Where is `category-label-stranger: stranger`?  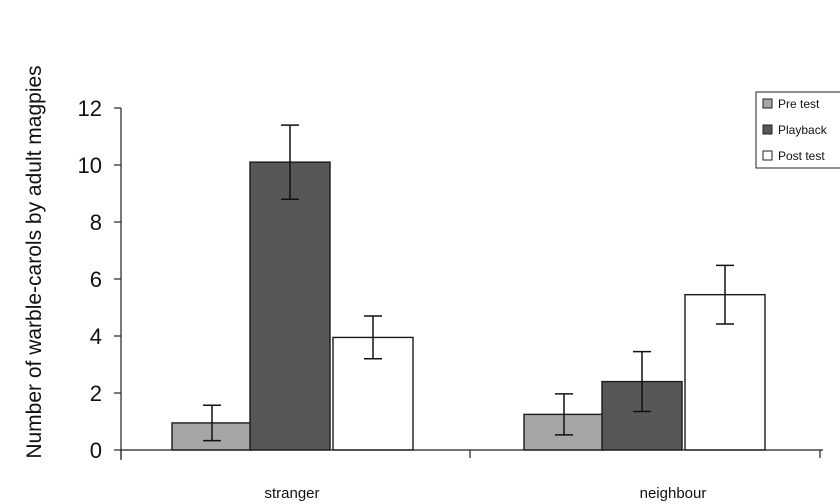
category-label-stranger: stranger is located at coordinates (291, 493).